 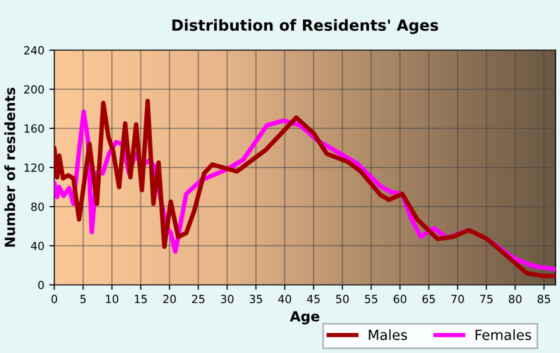 What do you see at coordinates (285, 299) in the screenshot?
I see `x-tick-label: 40` at bounding box center [285, 299].